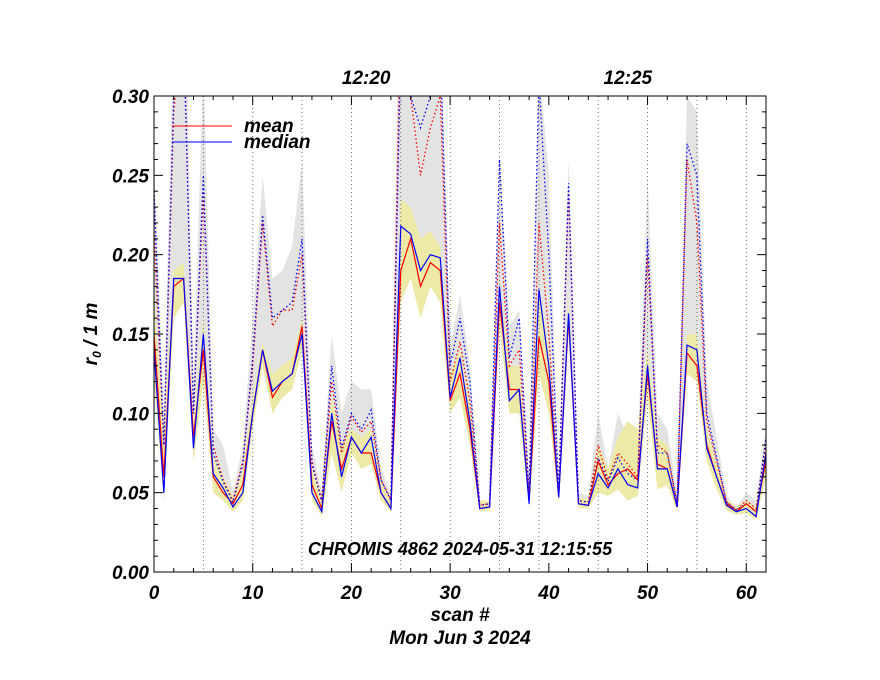  I want to click on legend-label-median: median, so click(277, 142).